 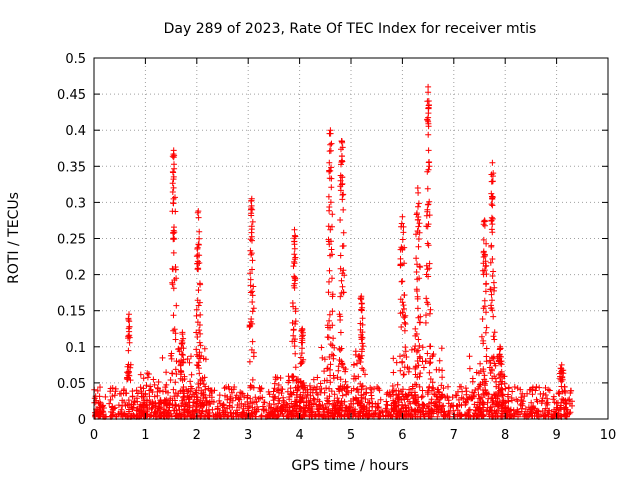 I want to click on x-tick-label: 0, so click(x=94, y=435).